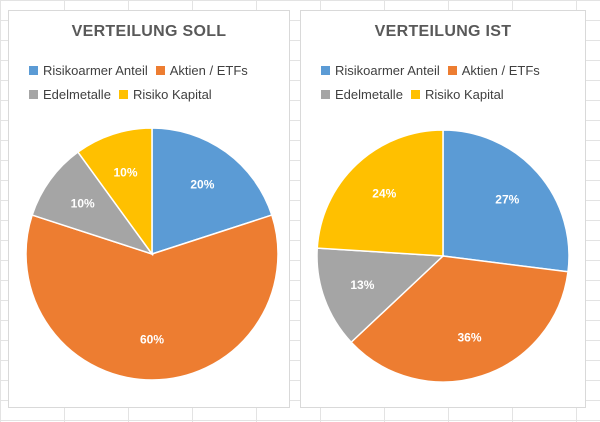  What do you see at coordinates (125, 173) in the screenshot?
I see `data-label-risiko-kapital: 10%` at bounding box center [125, 173].